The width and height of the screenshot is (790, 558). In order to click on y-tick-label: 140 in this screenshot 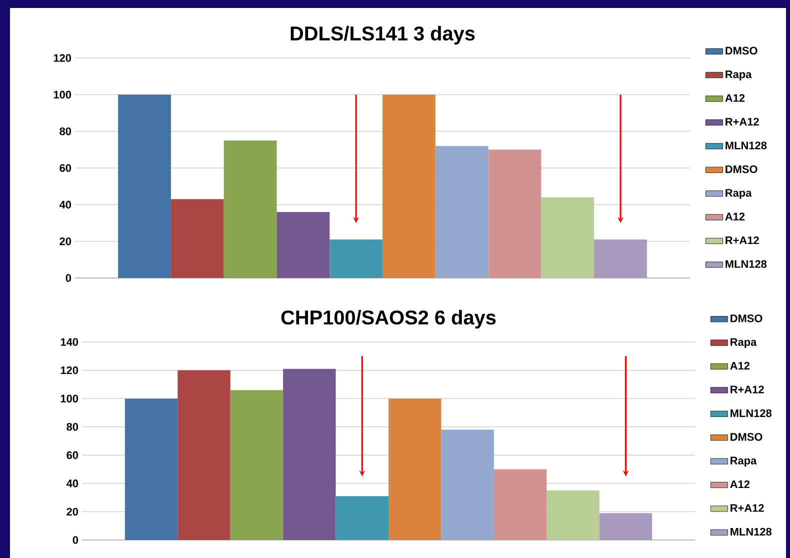, I will do `click(69, 342)`.